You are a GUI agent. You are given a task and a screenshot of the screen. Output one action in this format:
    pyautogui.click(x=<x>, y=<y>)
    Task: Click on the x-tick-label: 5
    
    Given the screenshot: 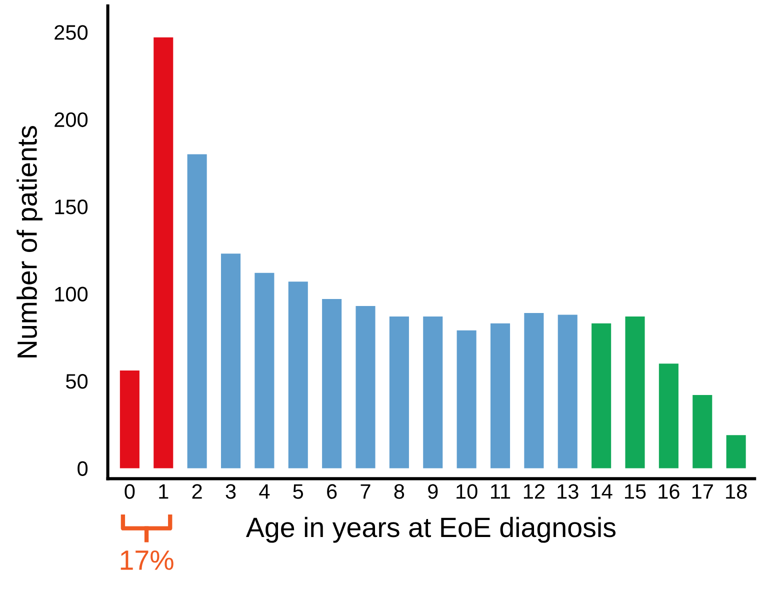 What is the action you would take?
    pyautogui.click(x=298, y=491)
    